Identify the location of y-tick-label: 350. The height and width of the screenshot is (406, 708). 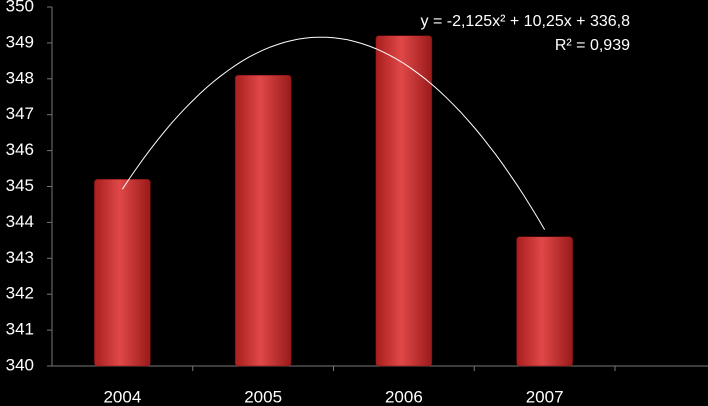
(20, 7).